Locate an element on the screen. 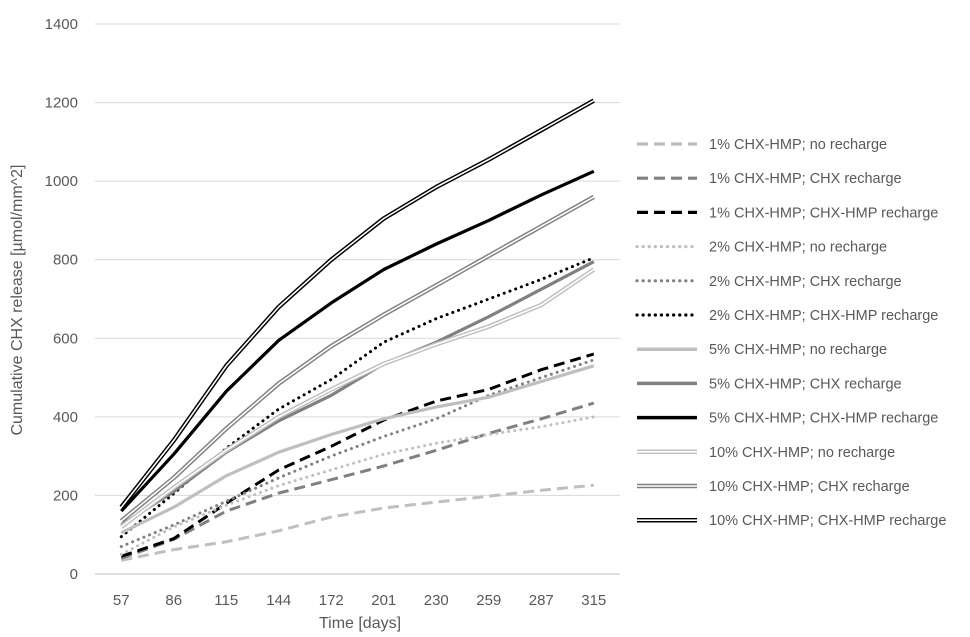 The width and height of the screenshot is (970, 637). legend-label: 10% CHX-HMP; CHX recharge is located at coordinates (809, 487).